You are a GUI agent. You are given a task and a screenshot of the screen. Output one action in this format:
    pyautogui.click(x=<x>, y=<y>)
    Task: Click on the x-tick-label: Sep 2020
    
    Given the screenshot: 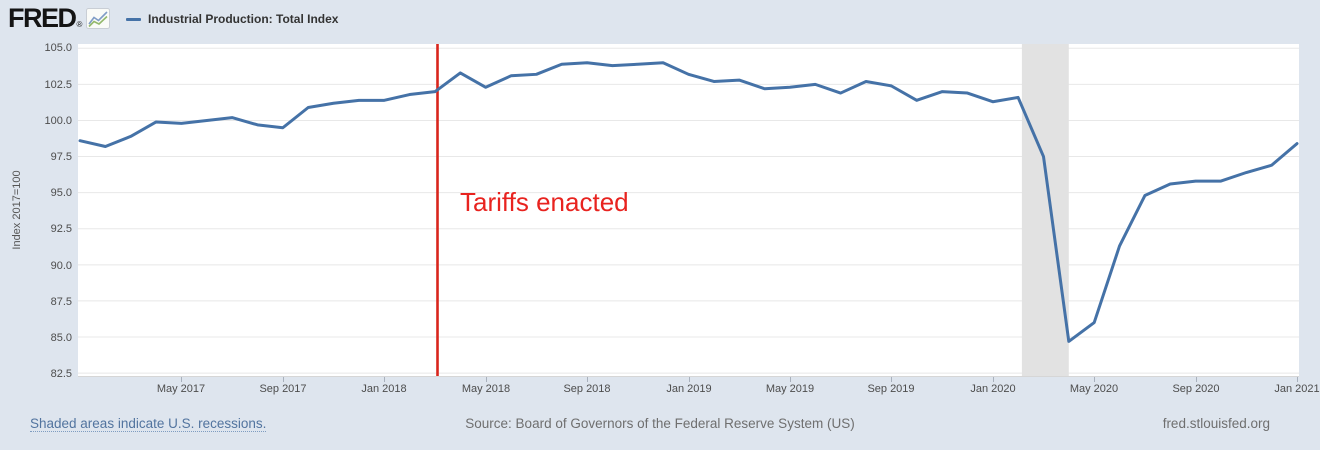 What is the action you would take?
    pyautogui.click(x=1196, y=389)
    